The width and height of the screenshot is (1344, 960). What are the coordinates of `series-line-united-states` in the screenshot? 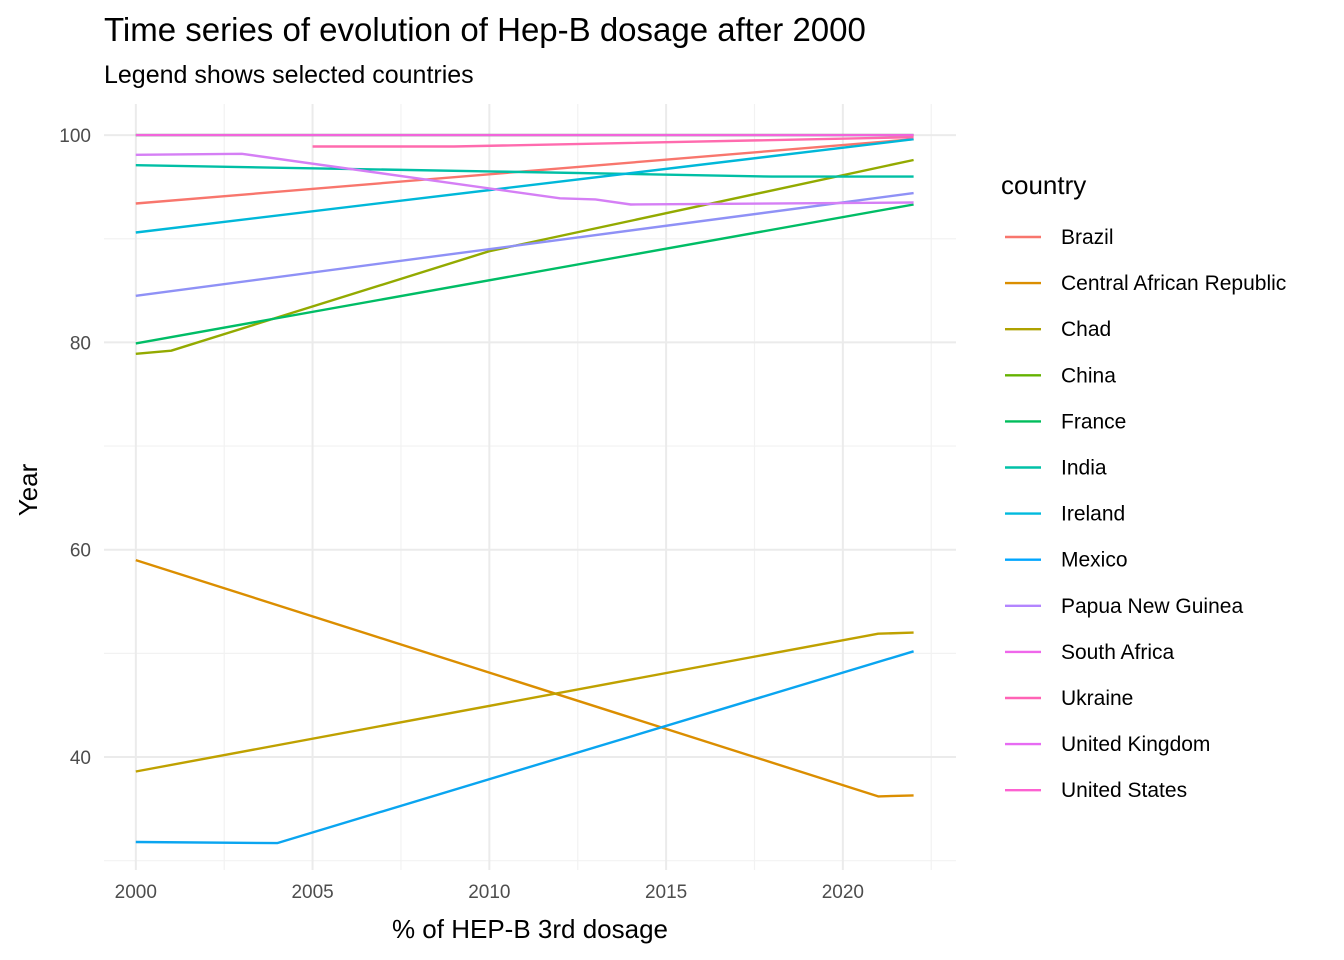 It's located at (613, 142).